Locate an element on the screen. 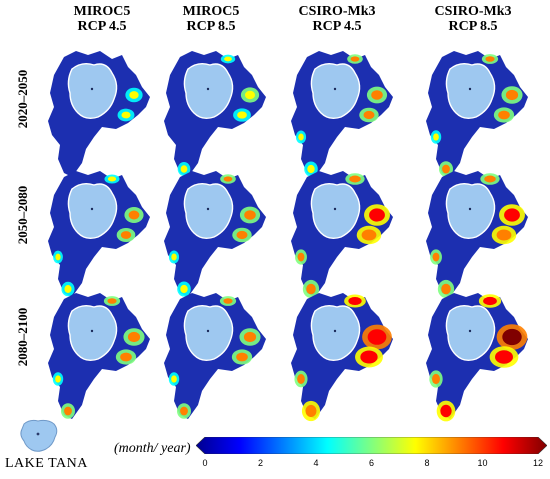  lake-tana-icon is located at coordinates (39, 435).